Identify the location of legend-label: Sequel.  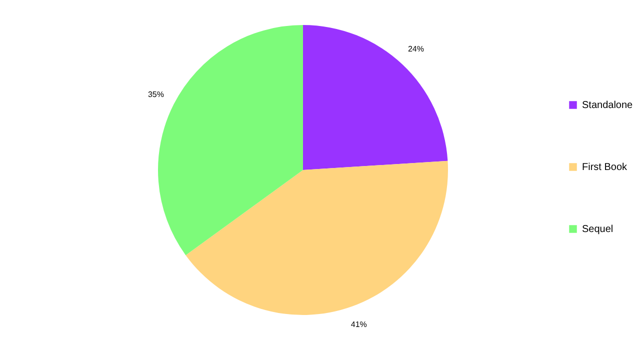
(598, 229).